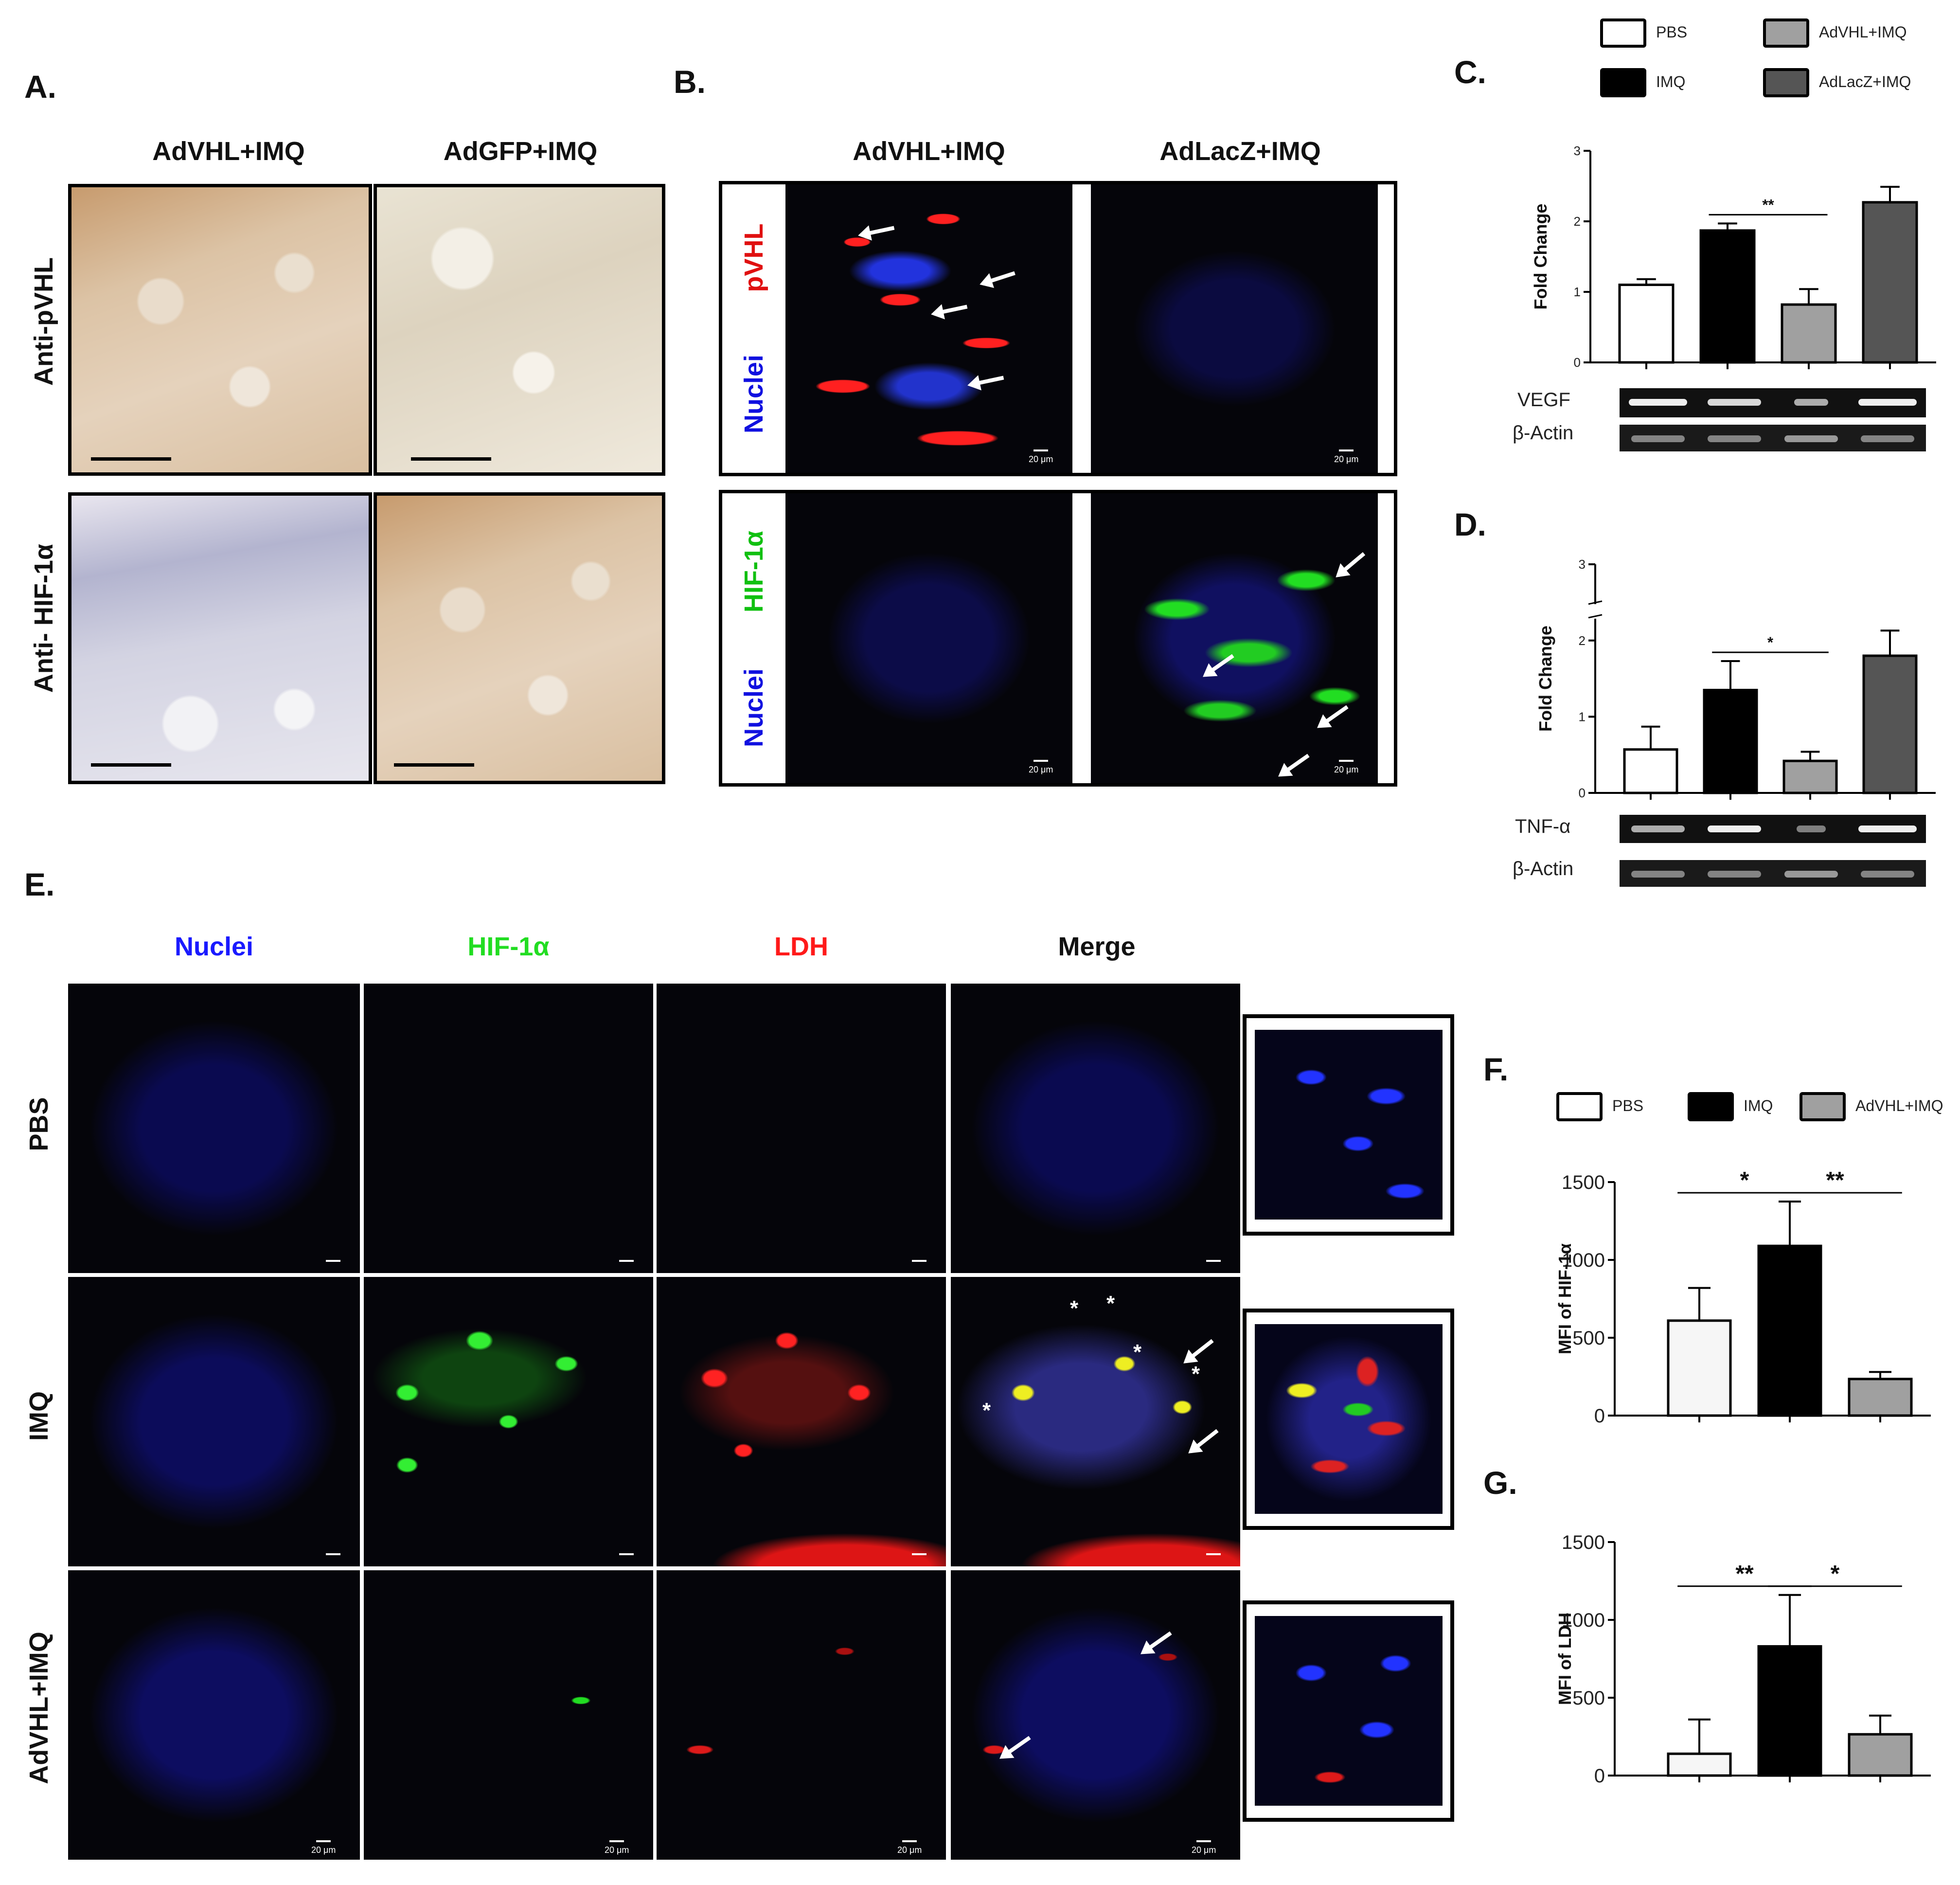  What do you see at coordinates (1543, 826) in the screenshot?
I see `gel-label-tnf: TNF-α` at bounding box center [1543, 826].